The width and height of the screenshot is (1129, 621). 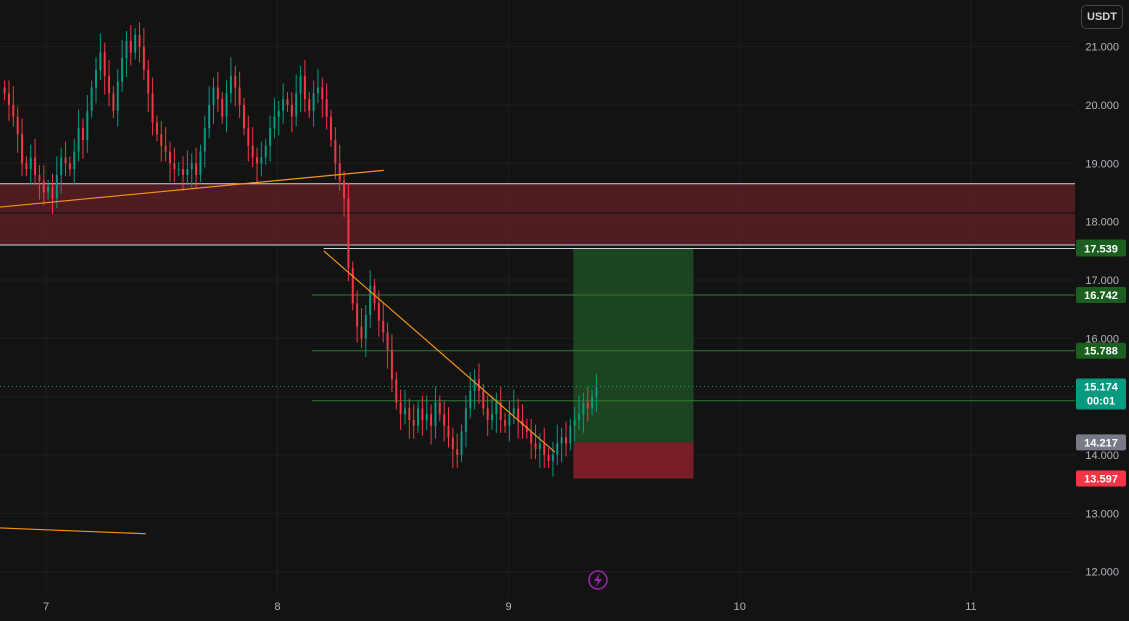 I want to click on price-tick-label: 19.000, so click(x=1102, y=164).